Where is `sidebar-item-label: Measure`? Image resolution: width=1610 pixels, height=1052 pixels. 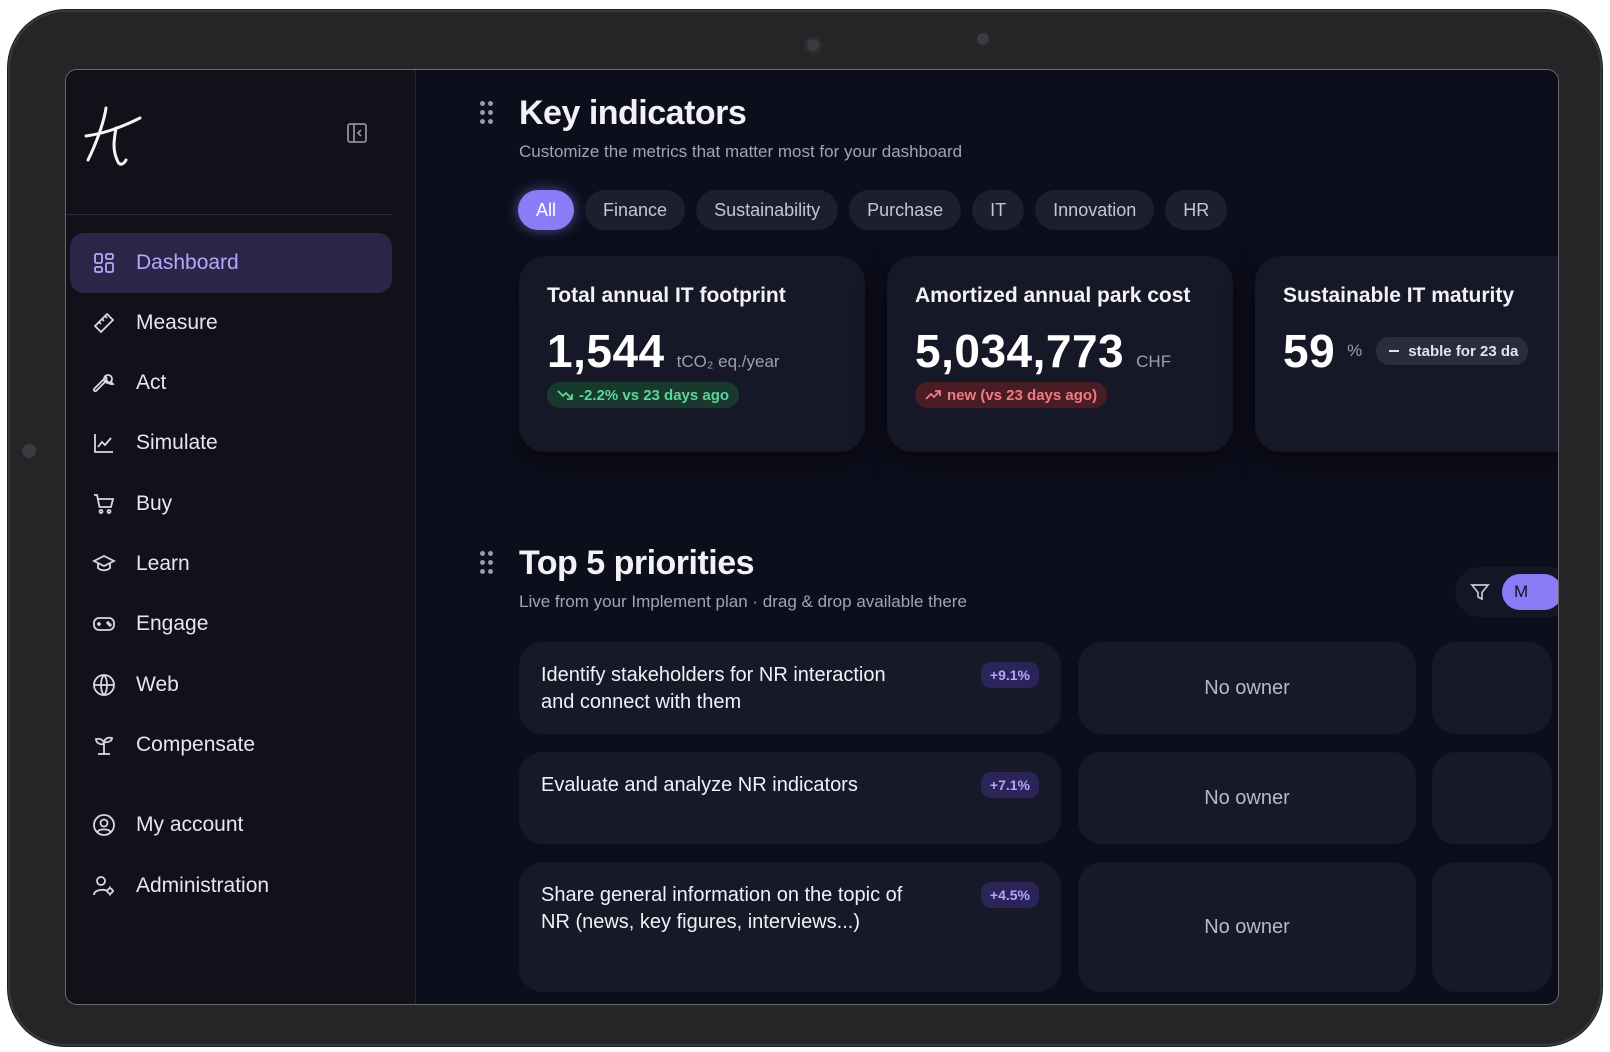 sidebar-item-label: Measure is located at coordinates (177, 322).